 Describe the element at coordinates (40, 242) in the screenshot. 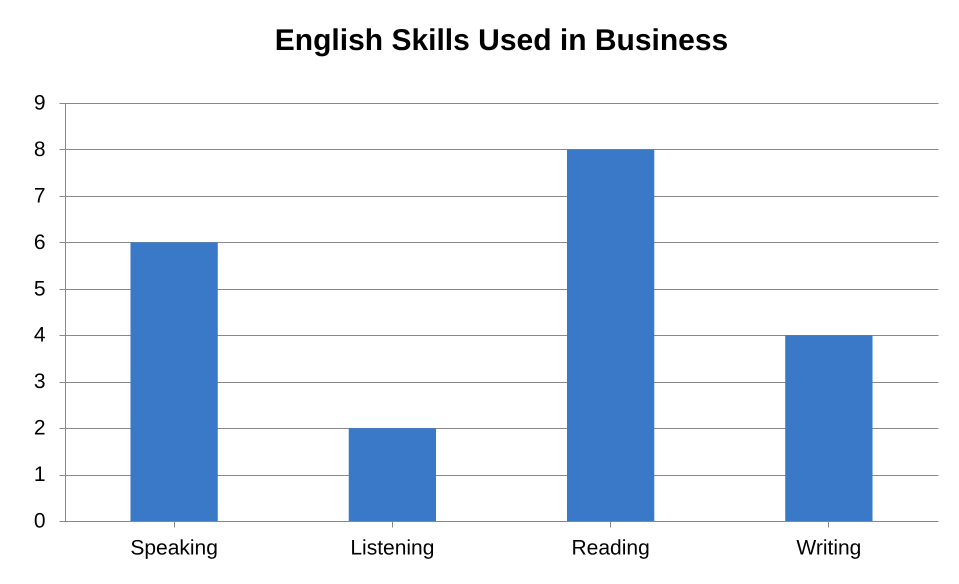

I see `y-tick-label: 6` at that location.